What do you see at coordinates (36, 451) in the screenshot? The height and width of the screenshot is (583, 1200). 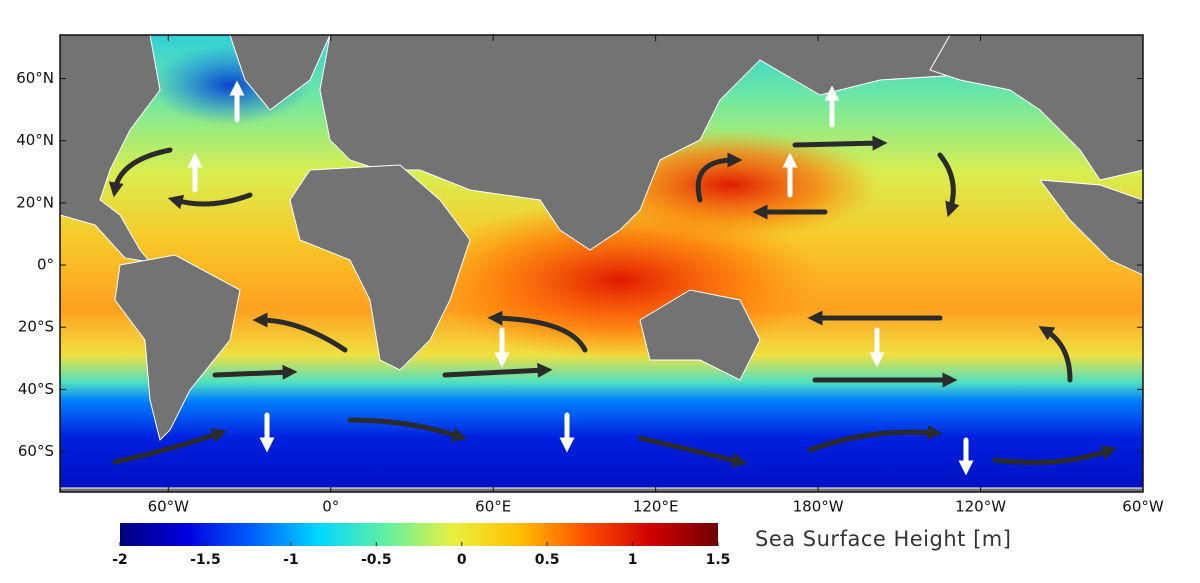 I see `lat-tick-label: 60°S` at bounding box center [36, 451].